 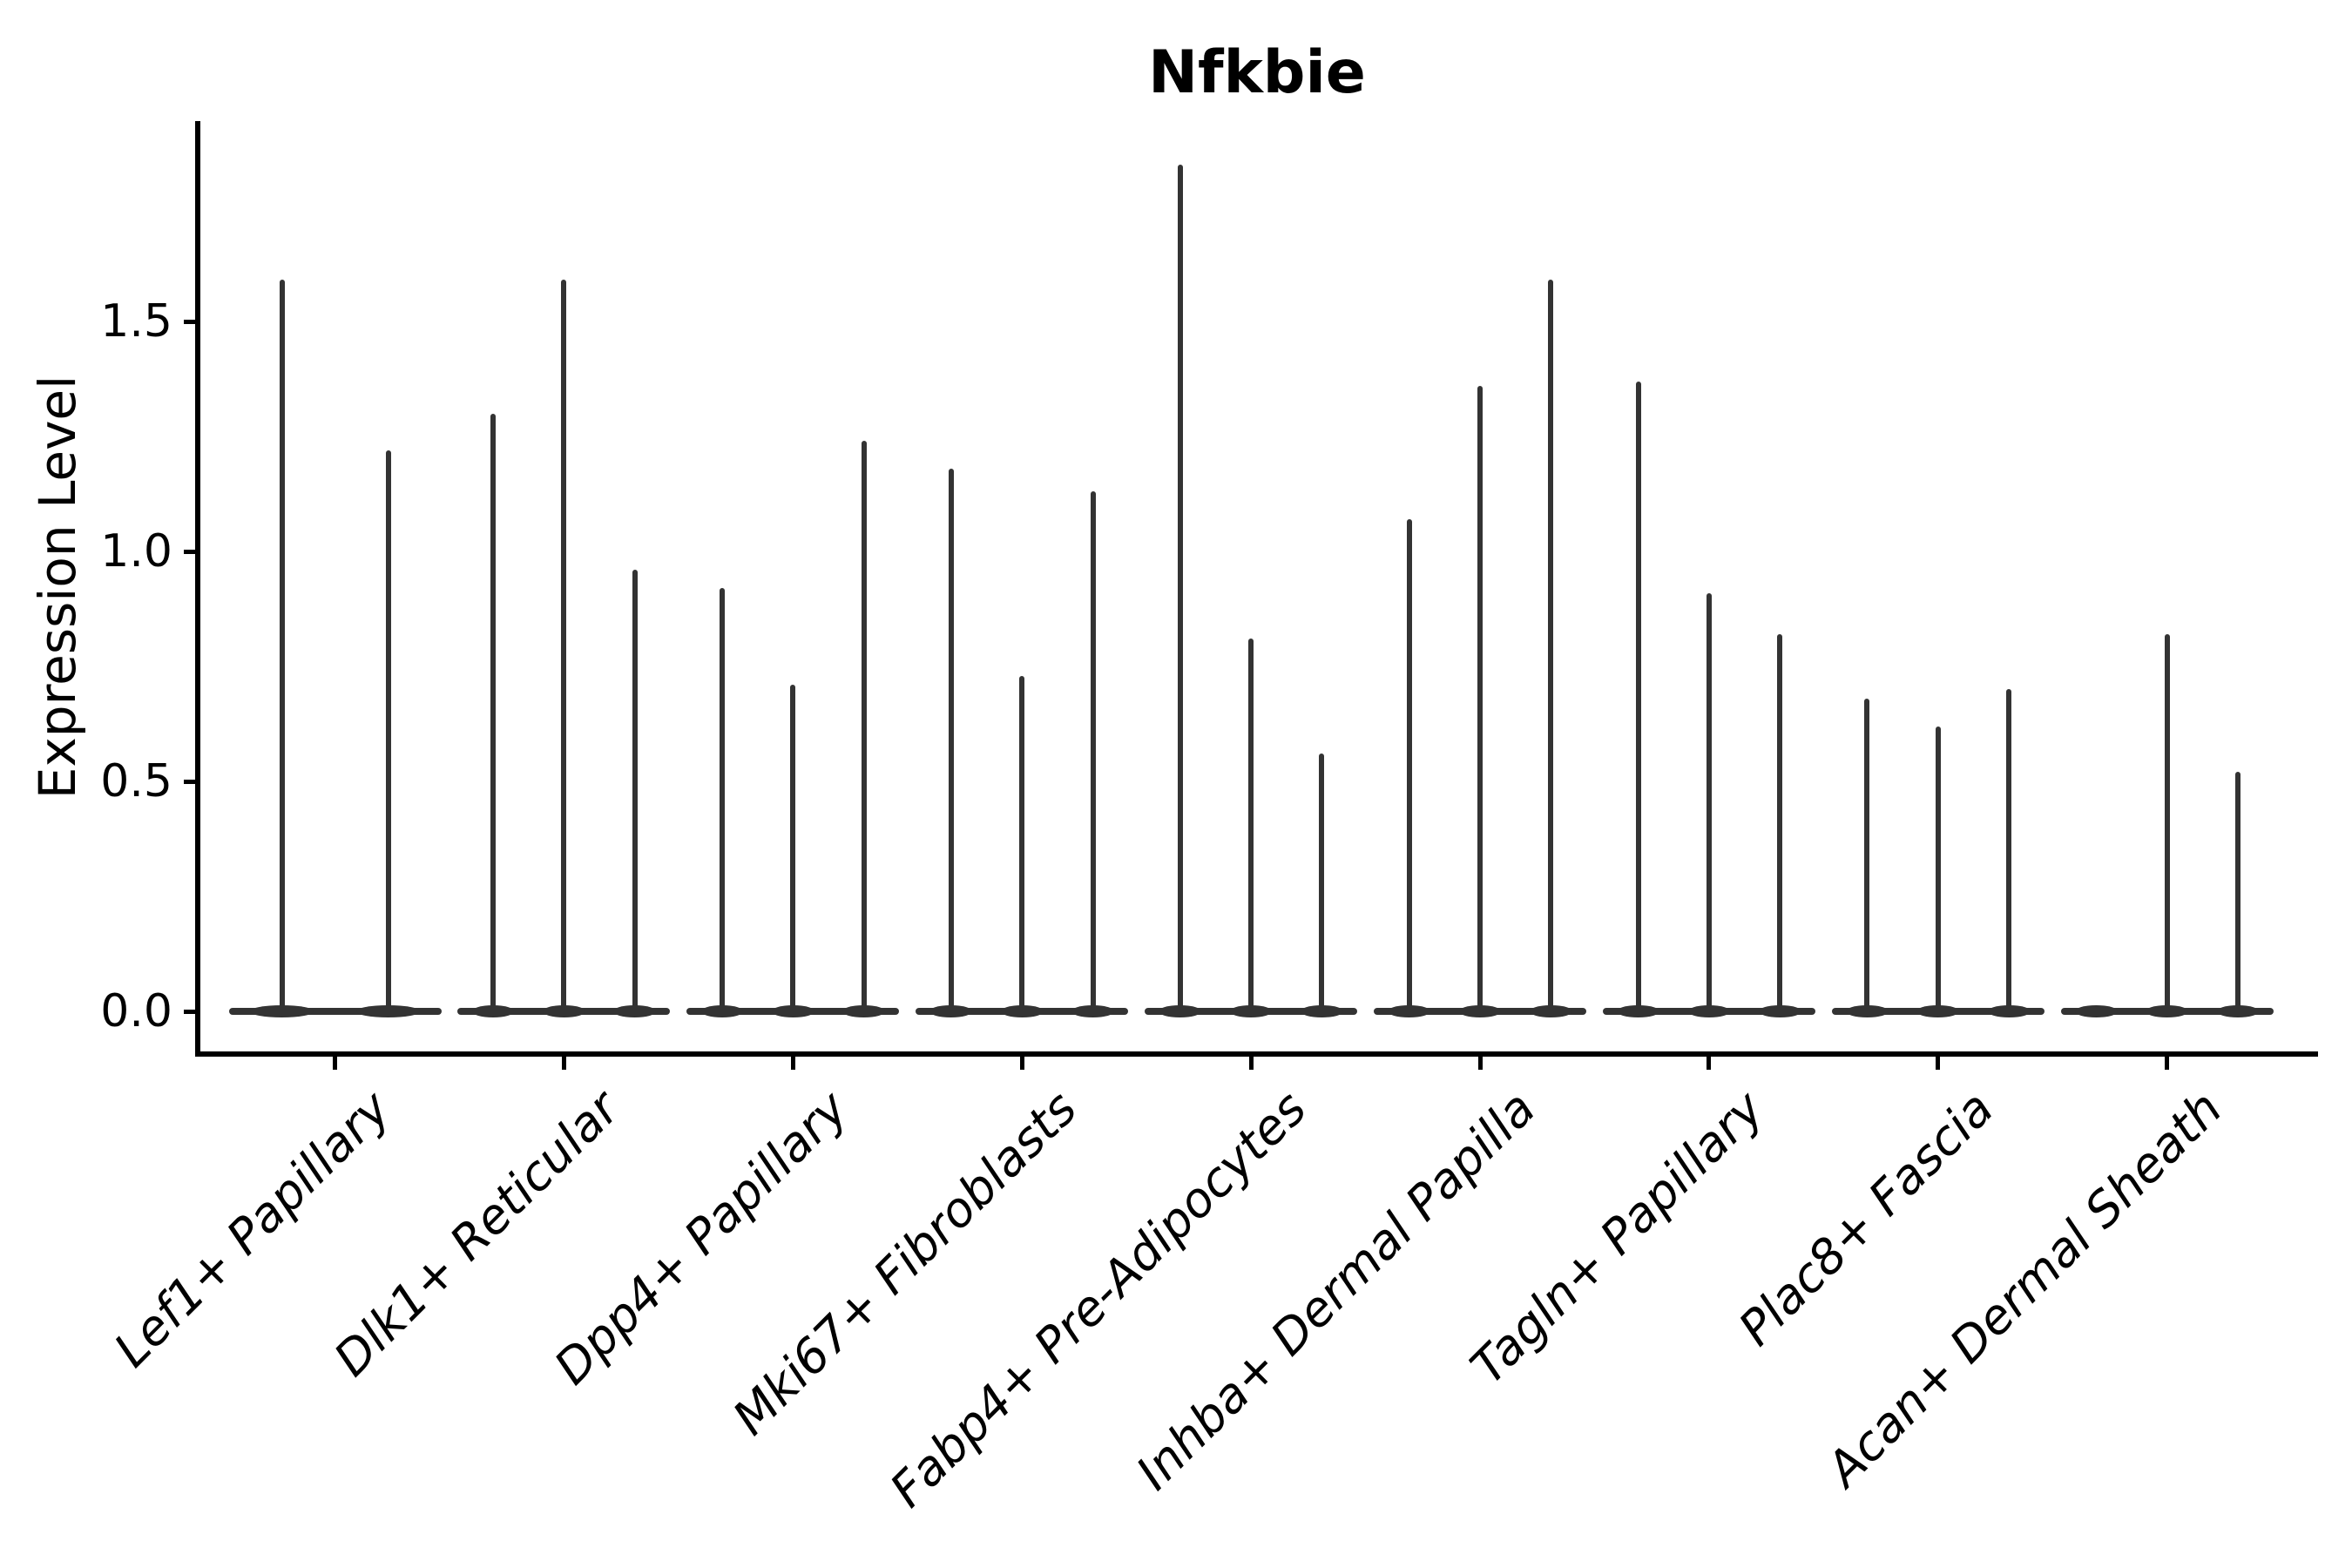 What do you see at coordinates (58, 587) in the screenshot?
I see `y-axis-label: Expression Level` at bounding box center [58, 587].